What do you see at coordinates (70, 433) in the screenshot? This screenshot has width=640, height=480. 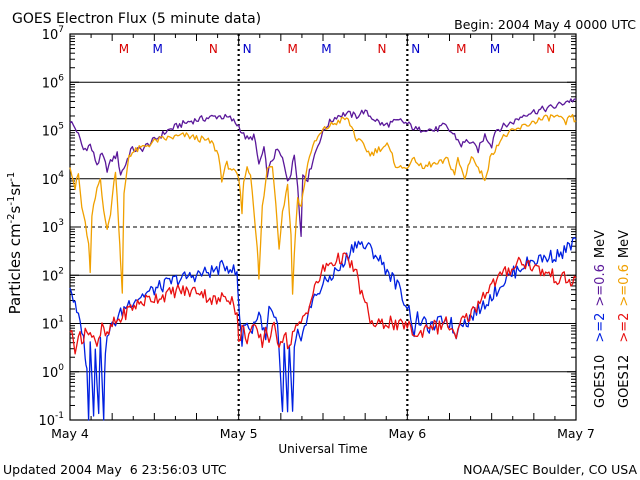 I see `x-tick-label: May 4` at bounding box center [70, 433].